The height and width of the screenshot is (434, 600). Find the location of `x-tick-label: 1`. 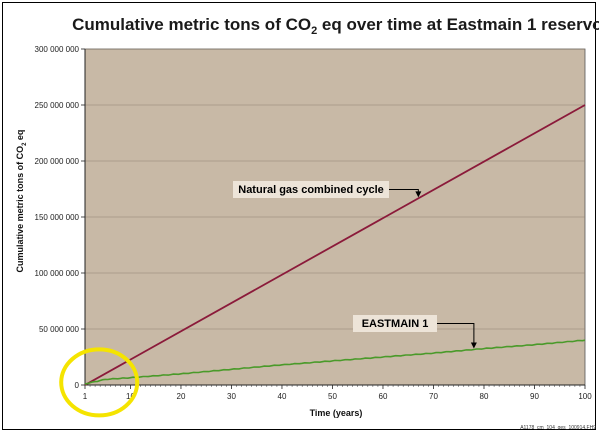

x-tick-label: 1 is located at coordinates (85, 396).